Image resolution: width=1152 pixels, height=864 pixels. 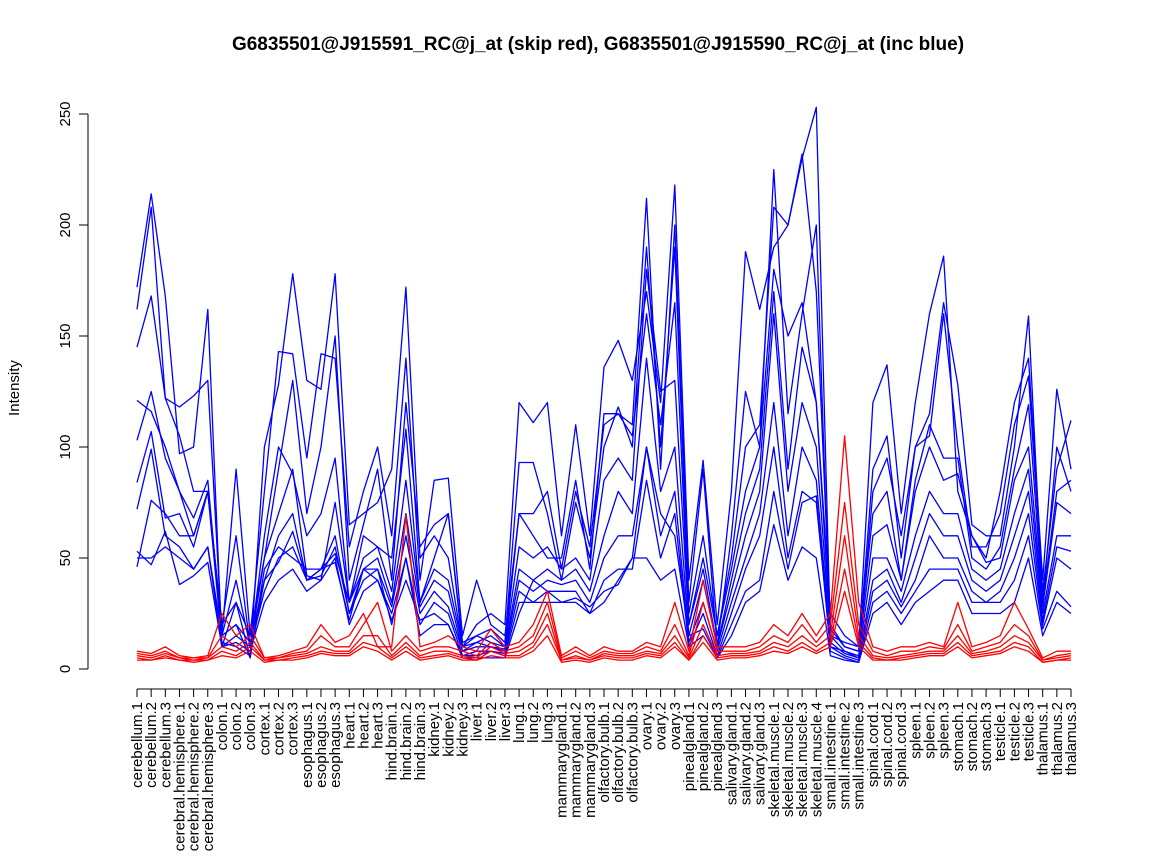 I want to click on x-tick-label: mammarygland.2, so click(x=576, y=760).